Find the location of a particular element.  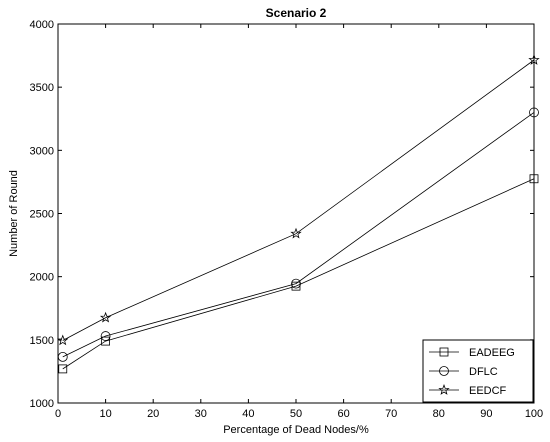

y-tick-label: 1500 is located at coordinates (42, 341).